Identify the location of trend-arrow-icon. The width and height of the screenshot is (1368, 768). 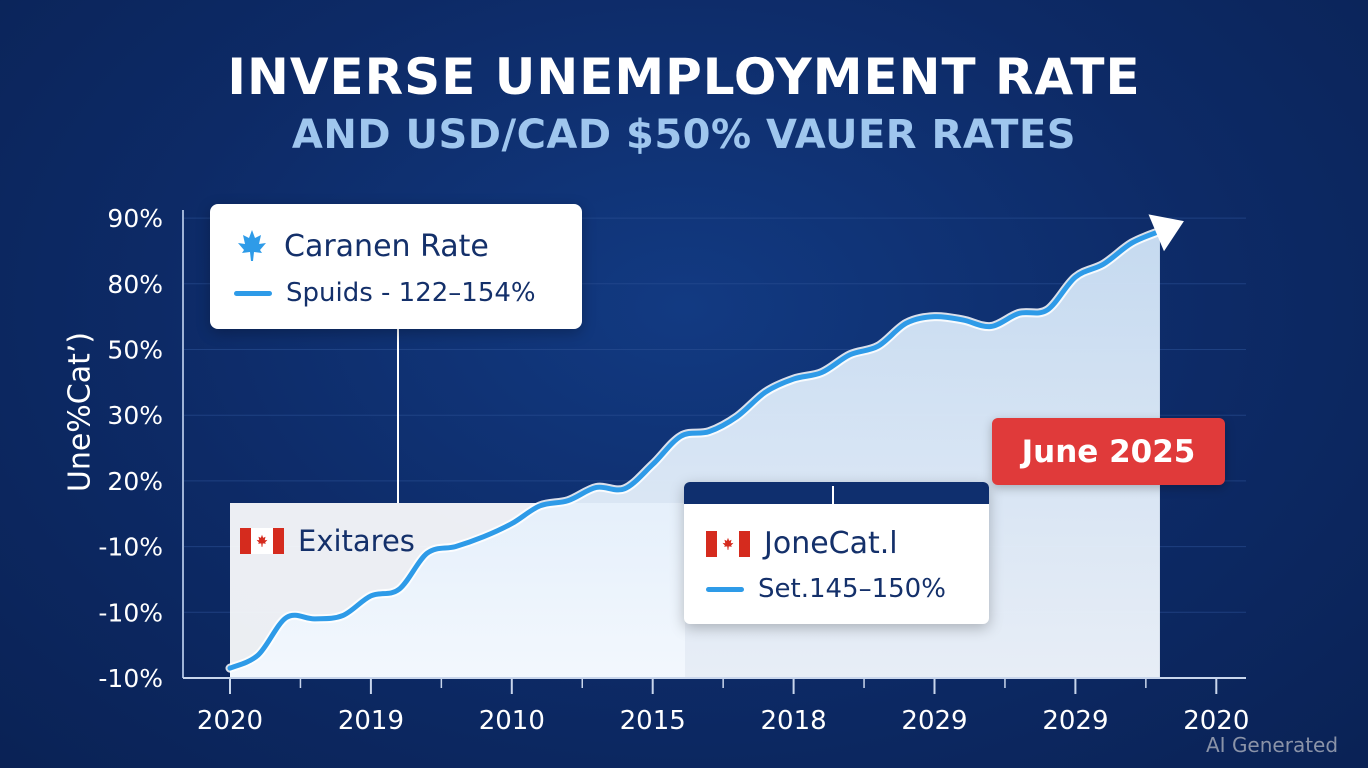
(1166, 233).